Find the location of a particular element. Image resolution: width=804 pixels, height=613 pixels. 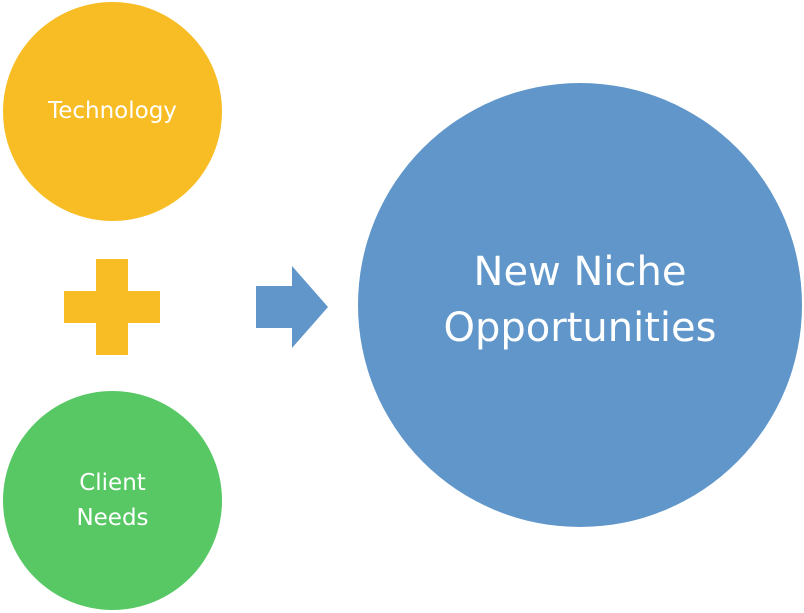

client-needs-label-line-2: Needs is located at coordinates (112, 517).